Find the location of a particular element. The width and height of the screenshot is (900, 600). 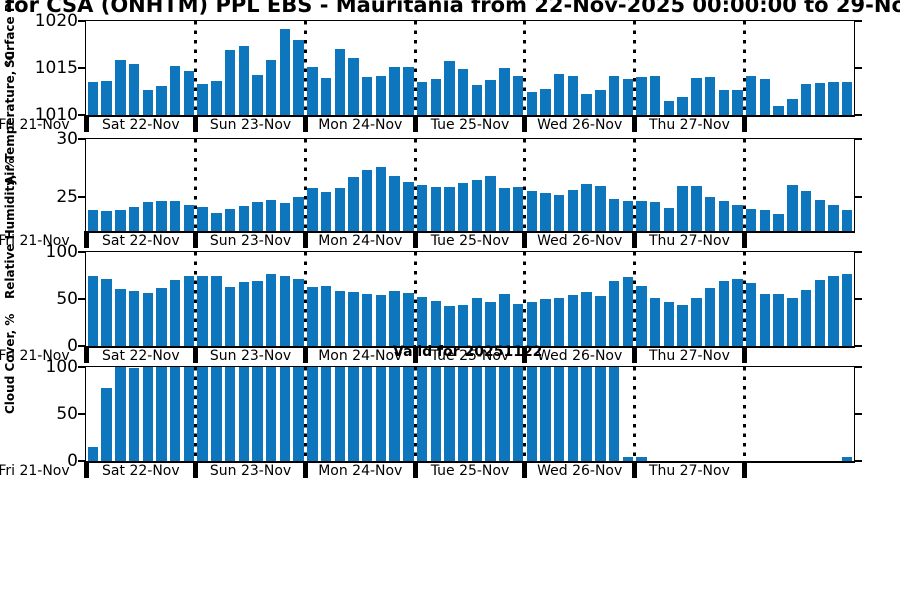

y-tick-label: 1020 is located at coordinates (56, 21).